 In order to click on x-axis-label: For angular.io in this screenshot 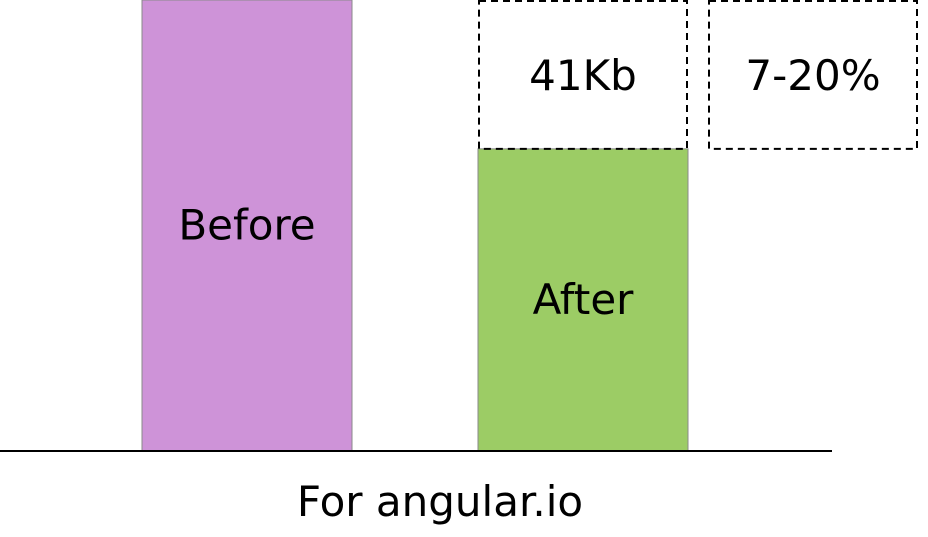, I will do `click(440, 501)`.